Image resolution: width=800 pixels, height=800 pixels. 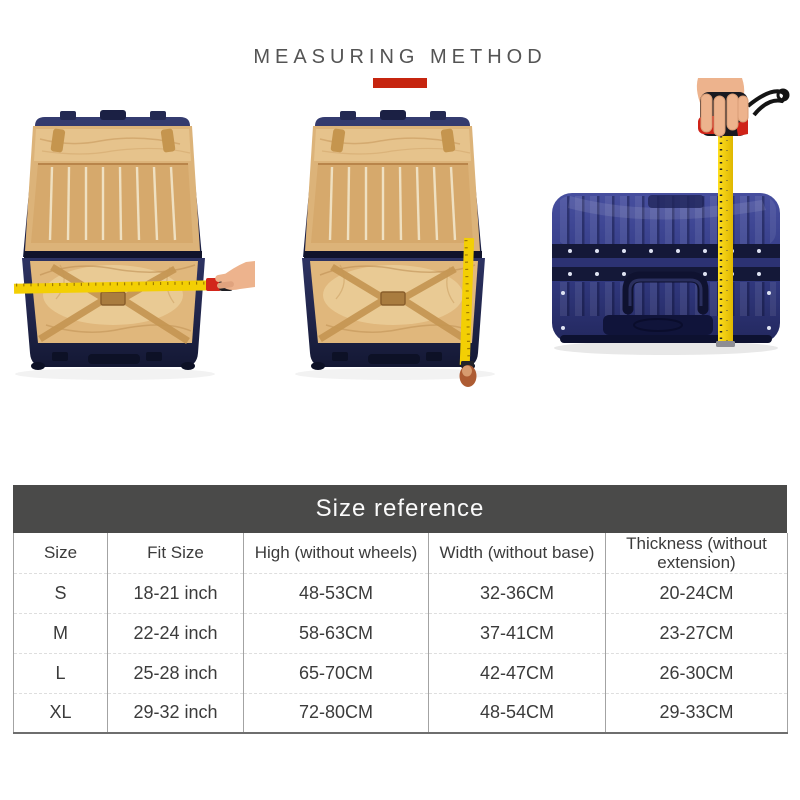 I want to click on photo-measure-height, so click(x=401, y=241).